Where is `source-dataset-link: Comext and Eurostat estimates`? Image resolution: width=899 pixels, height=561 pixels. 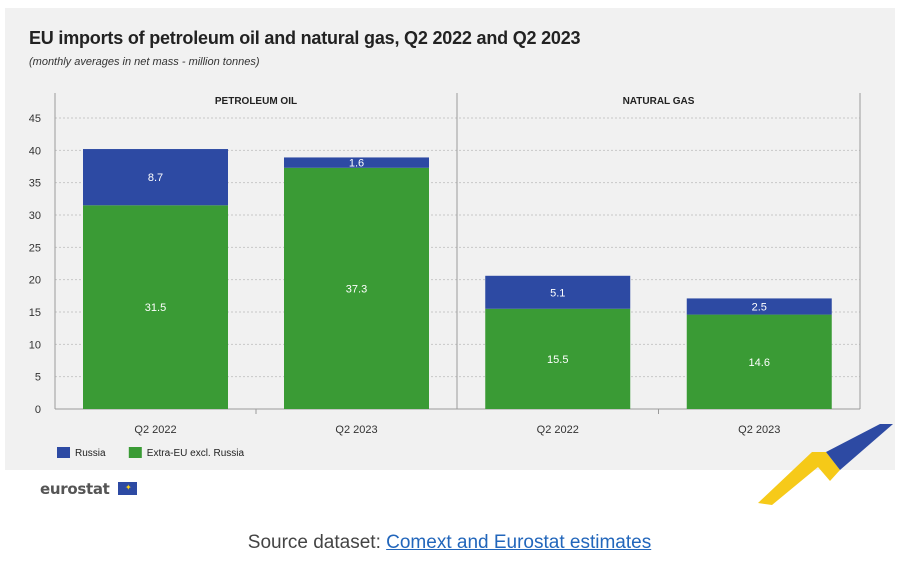 source-dataset-link: Comext and Eurostat estimates is located at coordinates (519, 542).